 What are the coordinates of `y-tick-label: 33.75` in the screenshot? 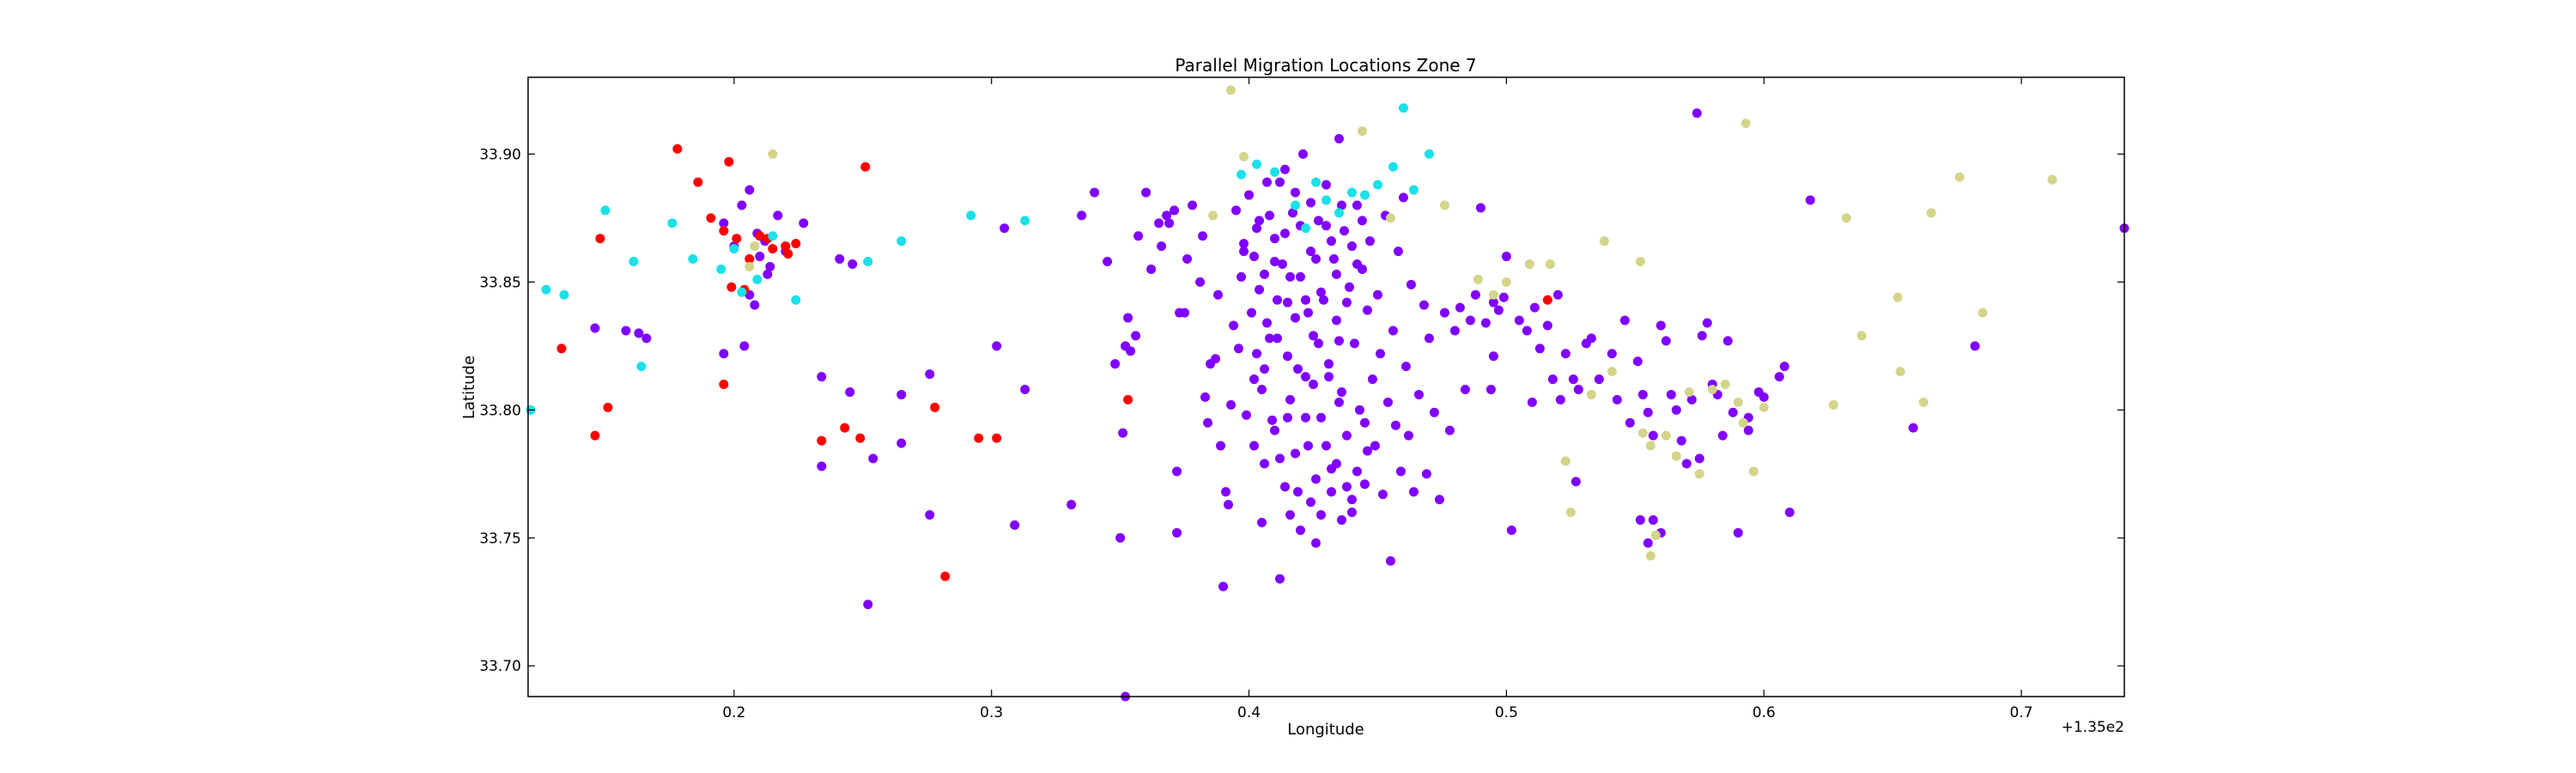 It's located at (500, 538).